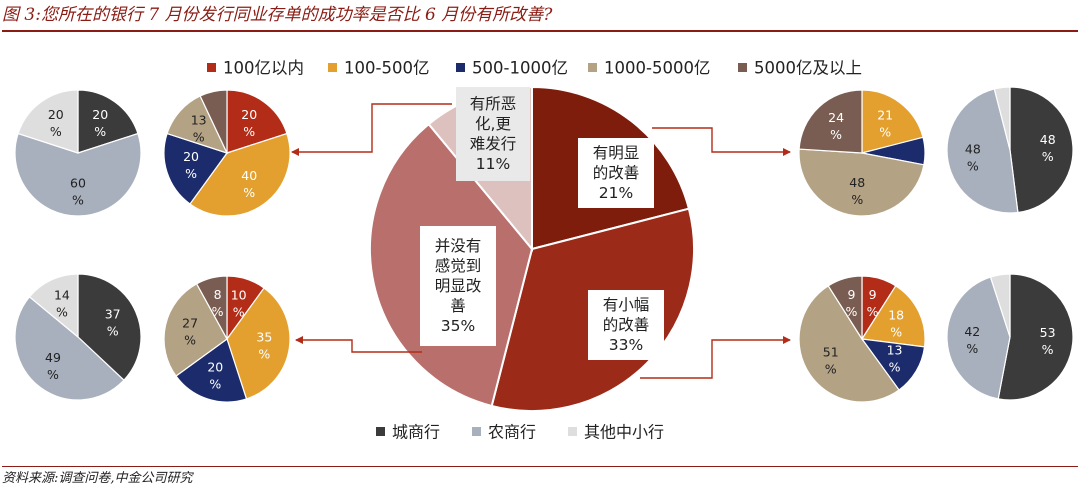  What do you see at coordinates (239, 295) in the screenshot?
I see `data-label: 10` at bounding box center [239, 295].